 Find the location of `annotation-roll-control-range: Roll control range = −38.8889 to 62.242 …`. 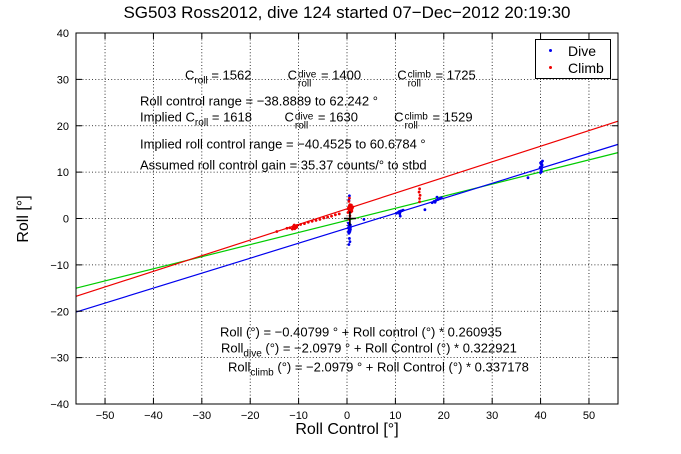

annotation-roll-control-range: Roll control range = −38.8889 to 62.242 … is located at coordinates (259, 101).